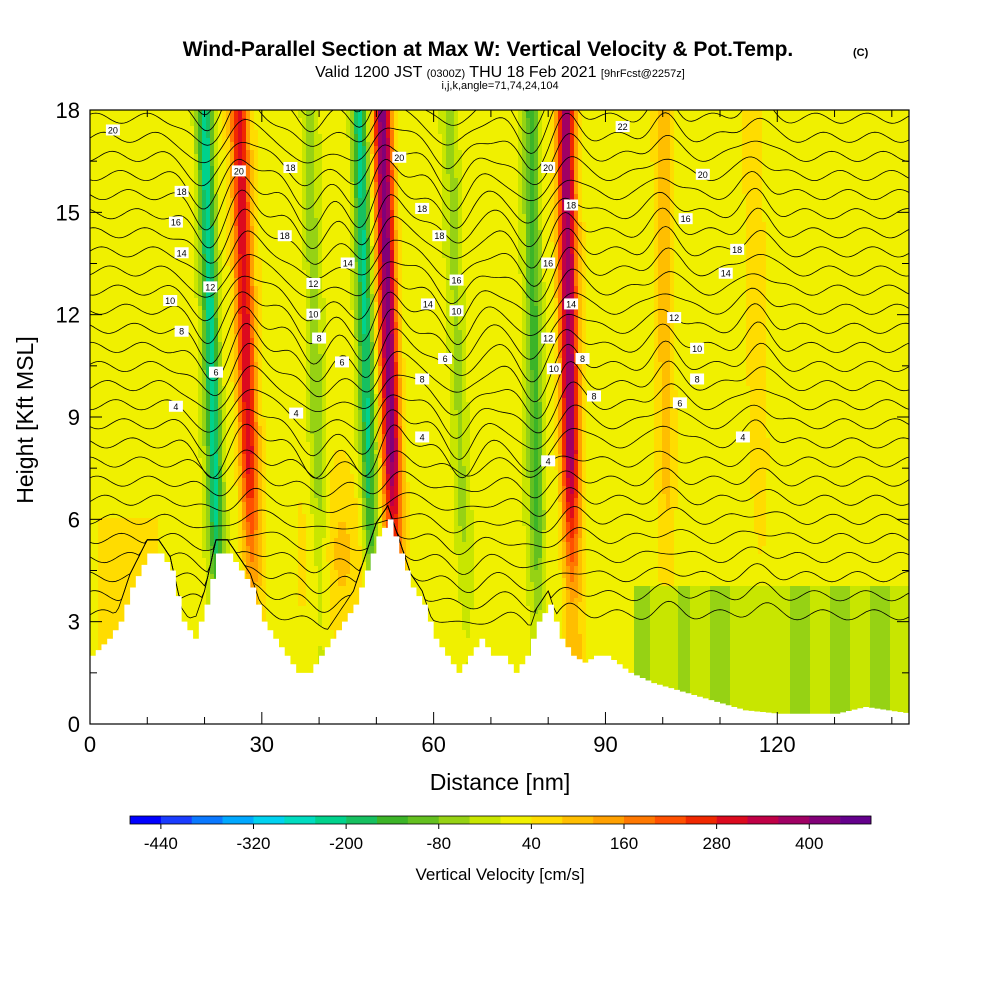 This screenshot has width=1000, height=1000. Describe the element at coordinates (624, 843) in the screenshot. I see `colorbar-tick-label: 160` at that location.